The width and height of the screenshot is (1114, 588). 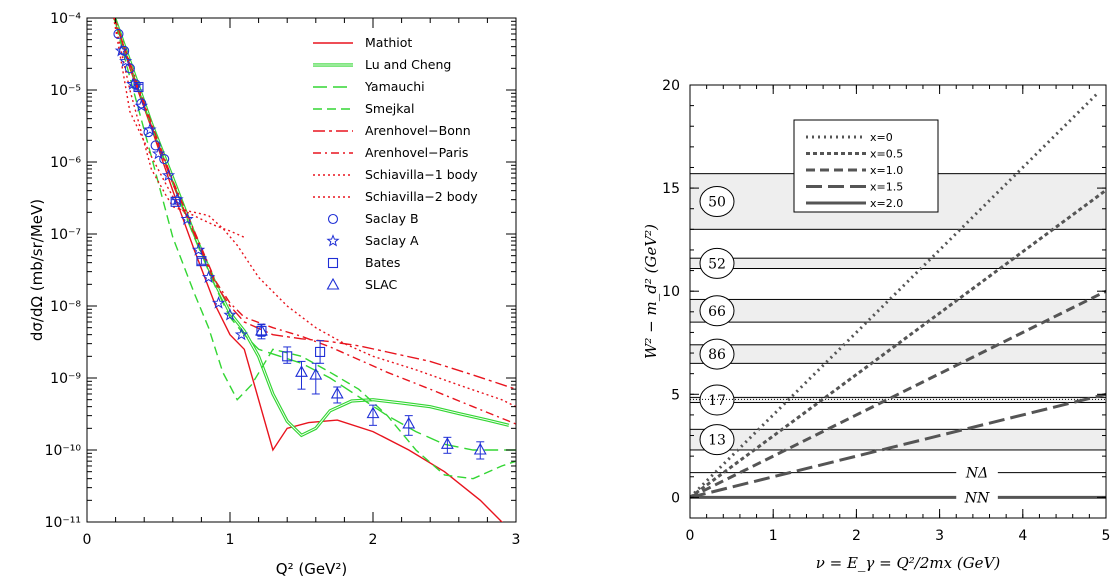 I want to click on left-y-axis-label: dσ/dΩ (mb/sr/MeV), so click(x=37, y=270).